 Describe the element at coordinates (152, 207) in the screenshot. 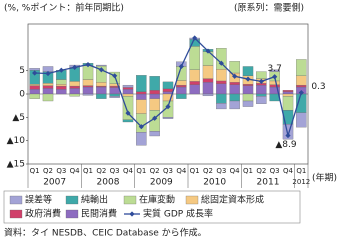

I see `legend-box` at that location.